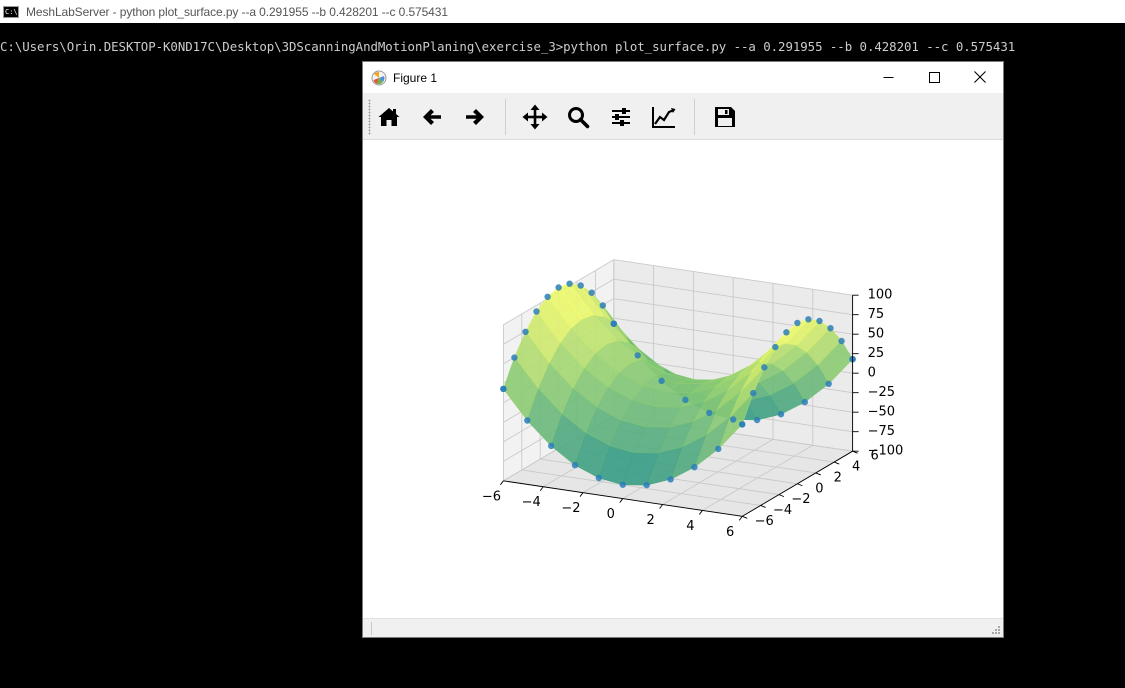 The width and height of the screenshot is (1125, 688). I want to click on z-tick-label: −100, so click(886, 451).